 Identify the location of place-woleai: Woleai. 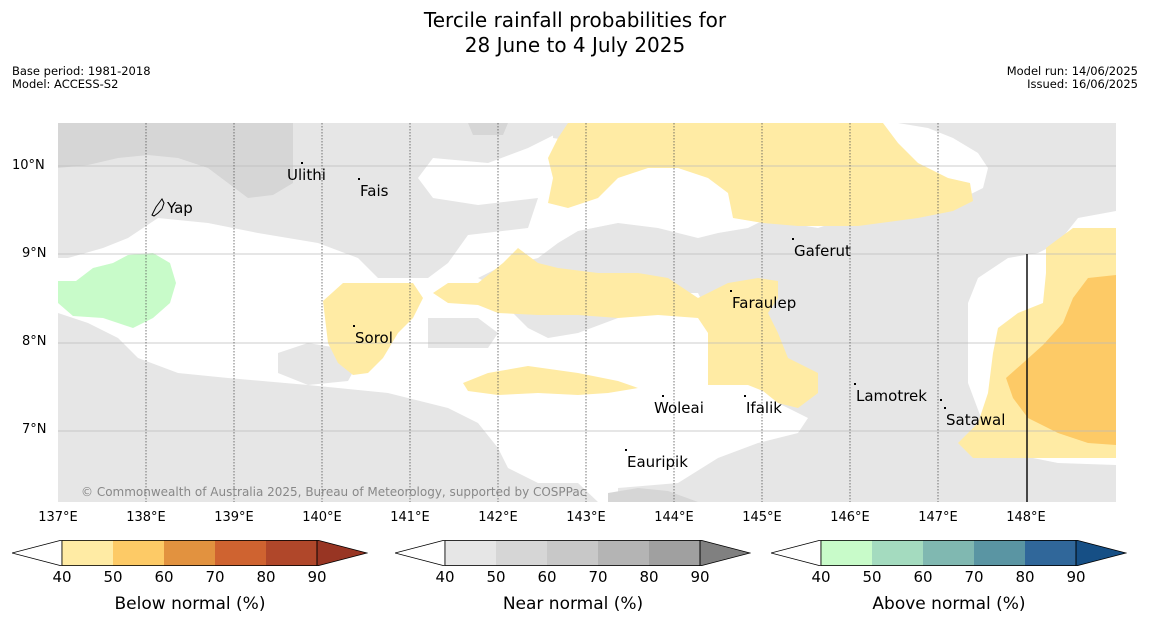
(679, 406).